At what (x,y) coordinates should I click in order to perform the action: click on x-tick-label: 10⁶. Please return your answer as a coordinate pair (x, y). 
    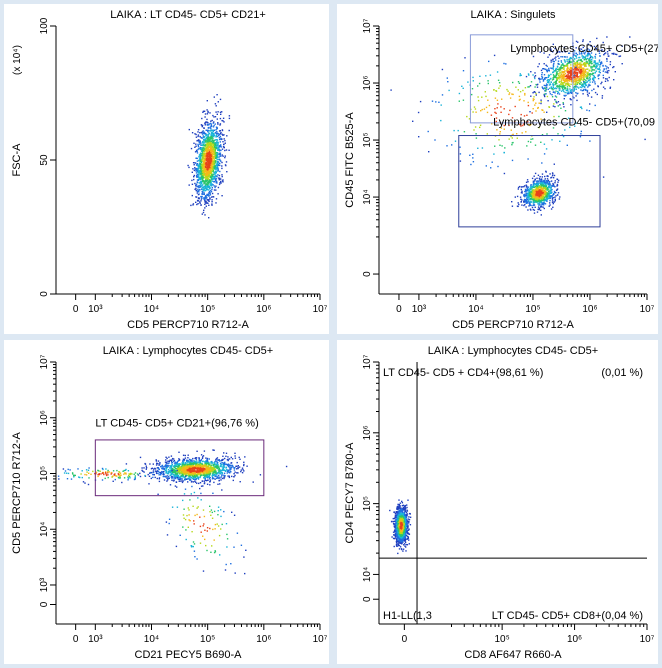
    Looking at the image, I should click on (589, 309).